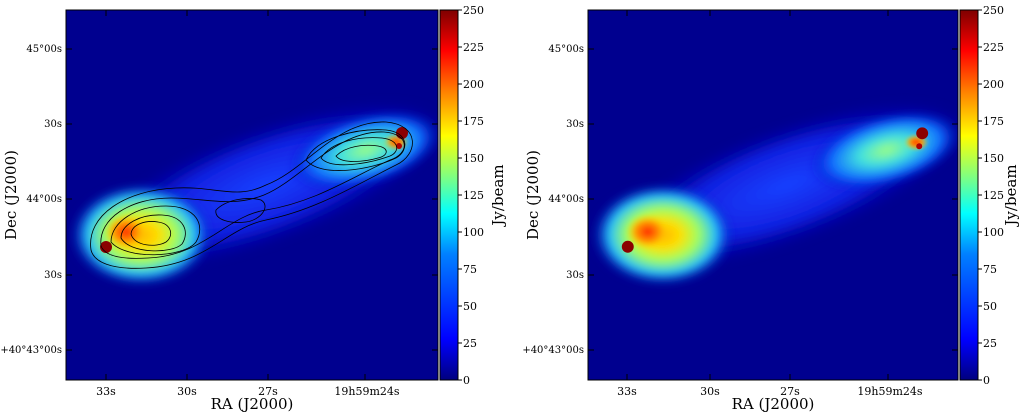  What do you see at coordinates (367, 391) in the screenshot?
I see `left-ra-tick-label: 19h59m24s` at bounding box center [367, 391].